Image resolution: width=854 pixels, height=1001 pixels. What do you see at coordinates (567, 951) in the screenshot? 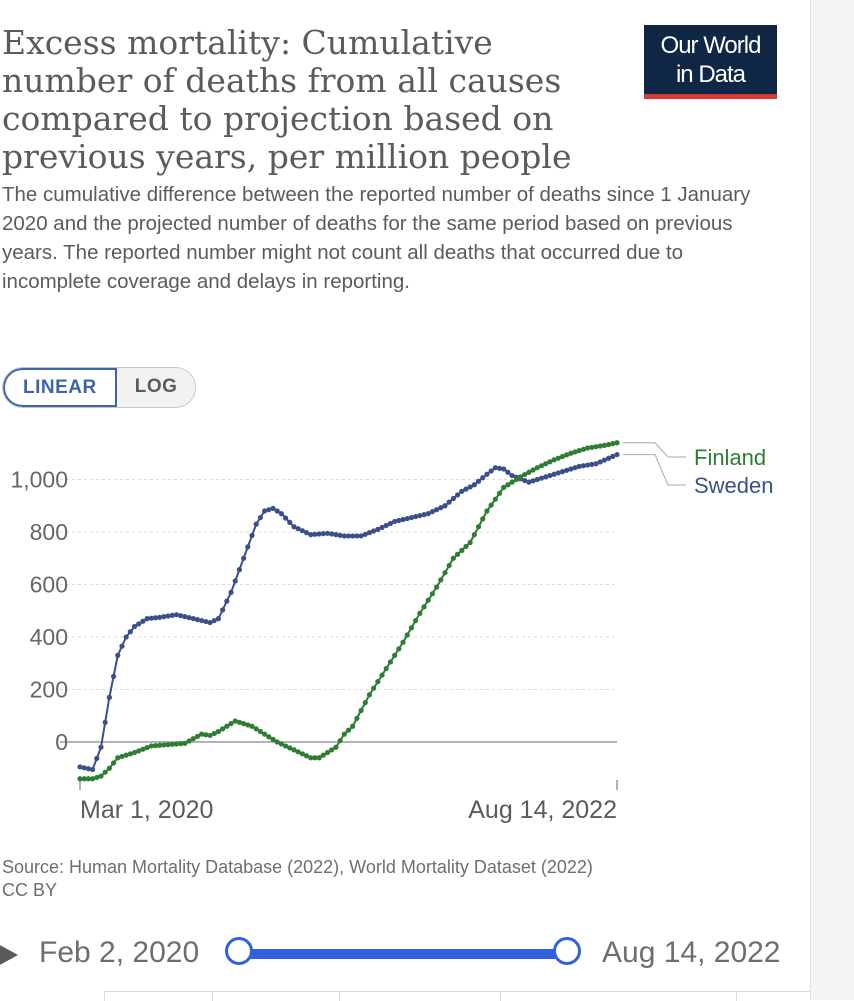
I see `timeline-end-handle` at bounding box center [567, 951].